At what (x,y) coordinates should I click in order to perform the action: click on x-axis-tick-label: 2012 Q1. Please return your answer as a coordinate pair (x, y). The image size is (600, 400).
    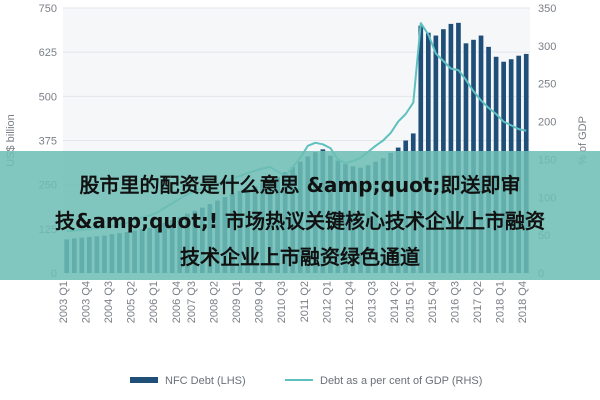
    Looking at the image, I should click on (327, 302).